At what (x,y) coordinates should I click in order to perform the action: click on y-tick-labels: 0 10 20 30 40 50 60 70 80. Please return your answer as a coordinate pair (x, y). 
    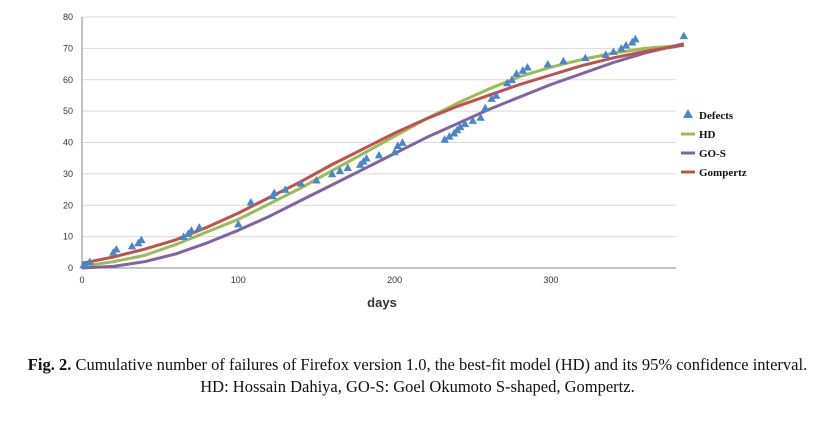
    Looking at the image, I should click on (68, 142).